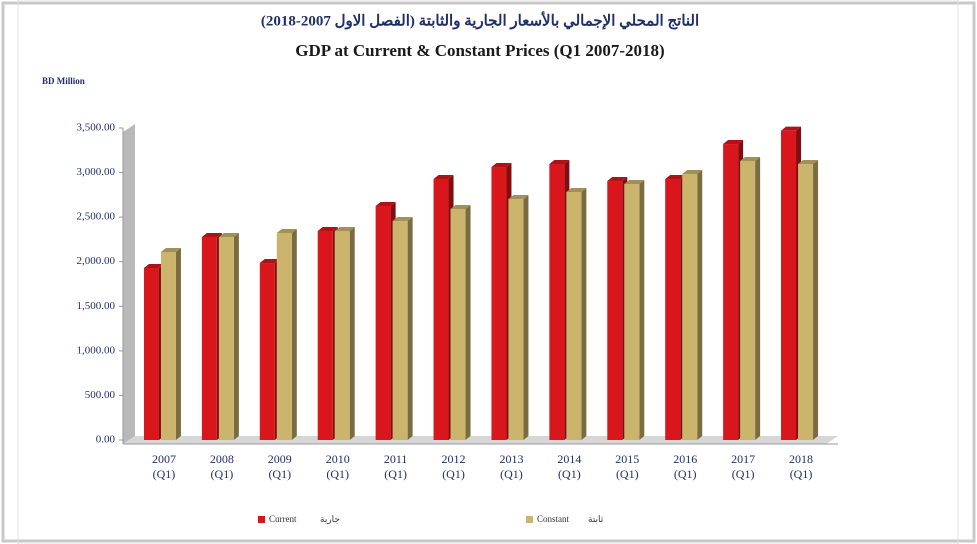 This screenshot has width=977, height=544. Describe the element at coordinates (596, 519) in the screenshot. I see `legend-label-ar: ثابتة` at that location.